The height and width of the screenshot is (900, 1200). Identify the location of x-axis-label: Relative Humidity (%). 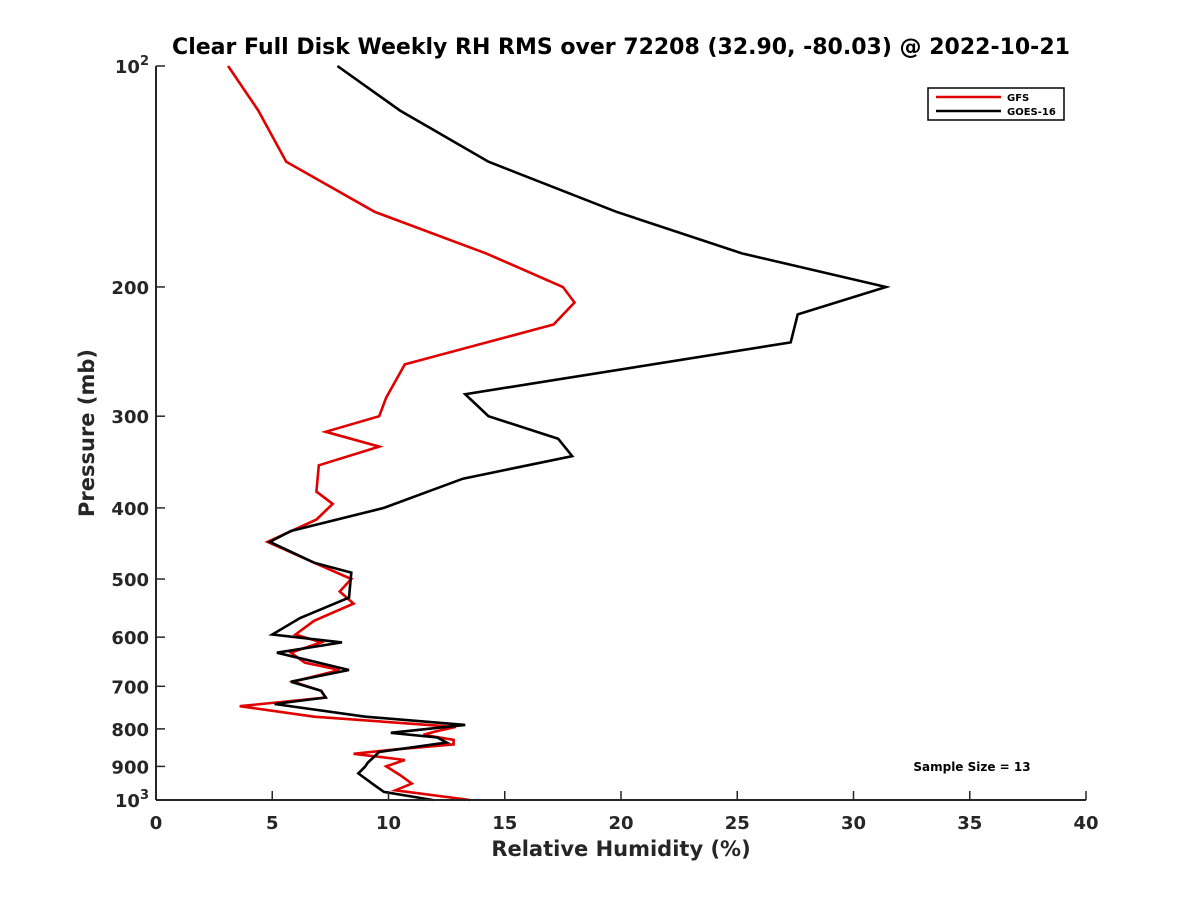
(620, 849).